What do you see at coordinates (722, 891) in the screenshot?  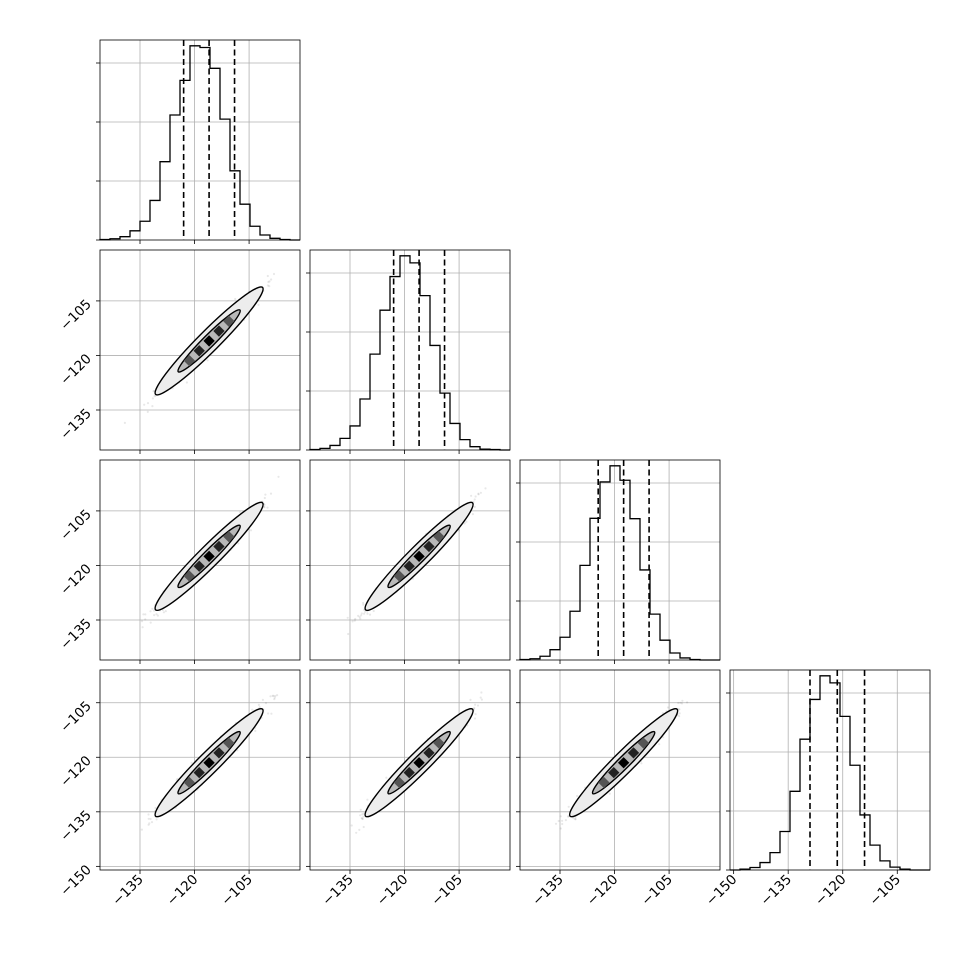 I see `x-tick-label: −150` at bounding box center [722, 891].